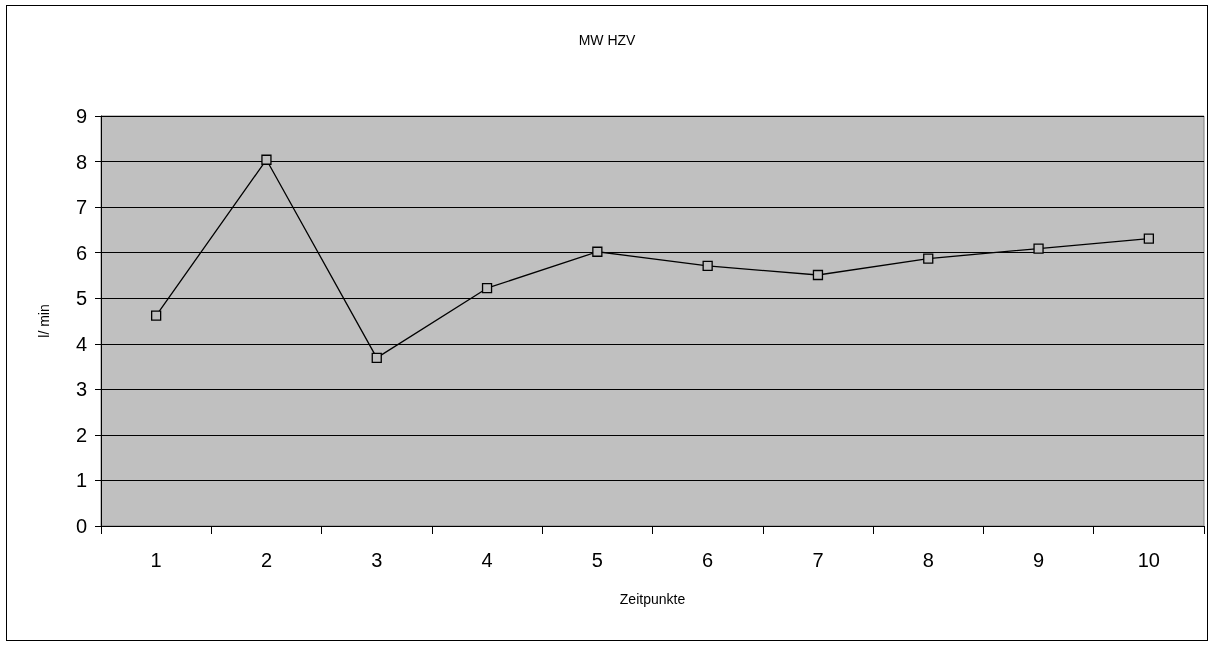 Image resolution: width=1216 pixels, height=648 pixels. Describe the element at coordinates (81, 116) in the screenshot. I see `y-tick-label: 9` at that location.